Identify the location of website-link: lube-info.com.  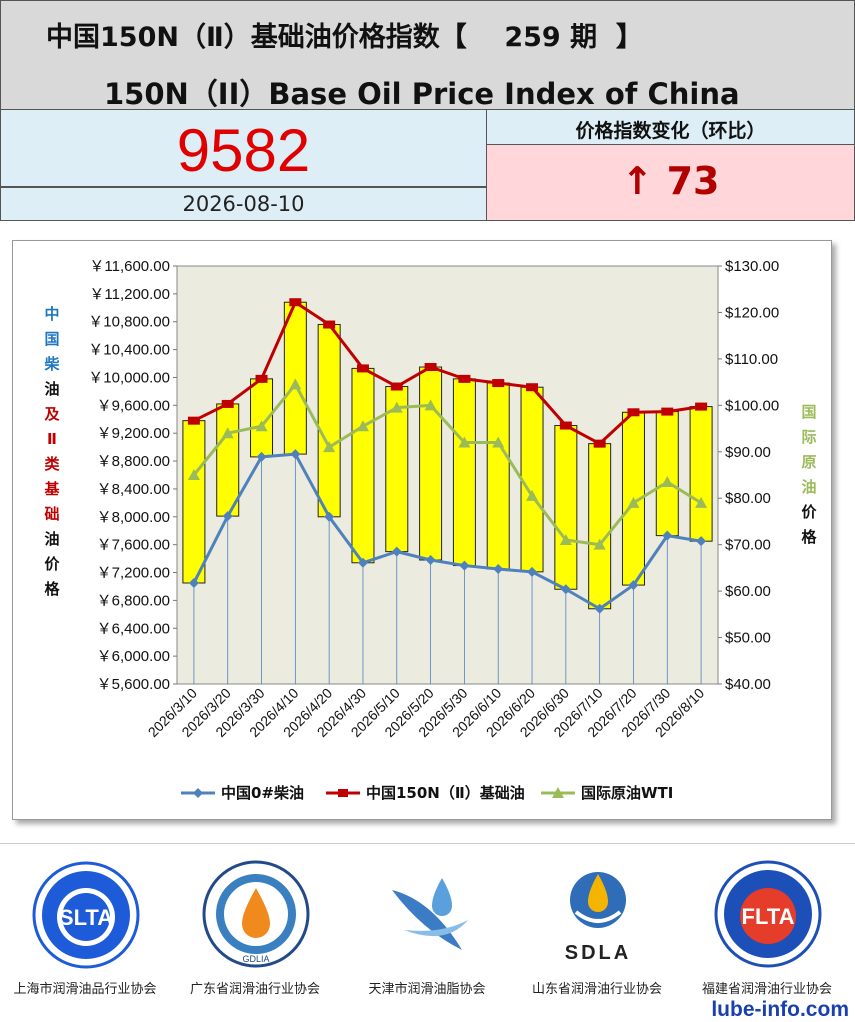
(780, 1009).